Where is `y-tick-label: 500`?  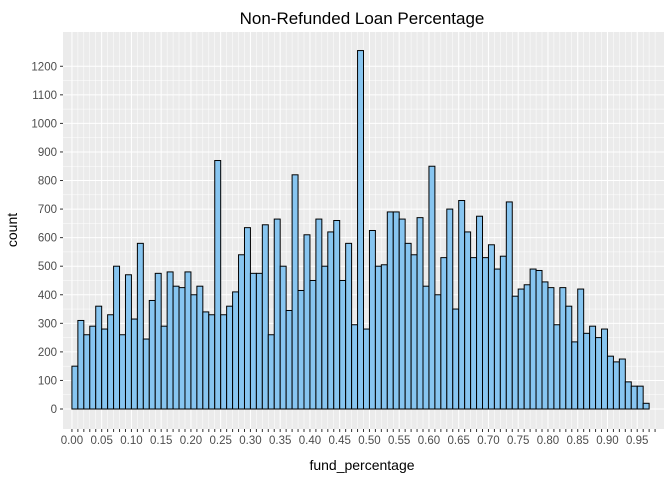
y-tick-label: 500 is located at coordinates (47, 267).